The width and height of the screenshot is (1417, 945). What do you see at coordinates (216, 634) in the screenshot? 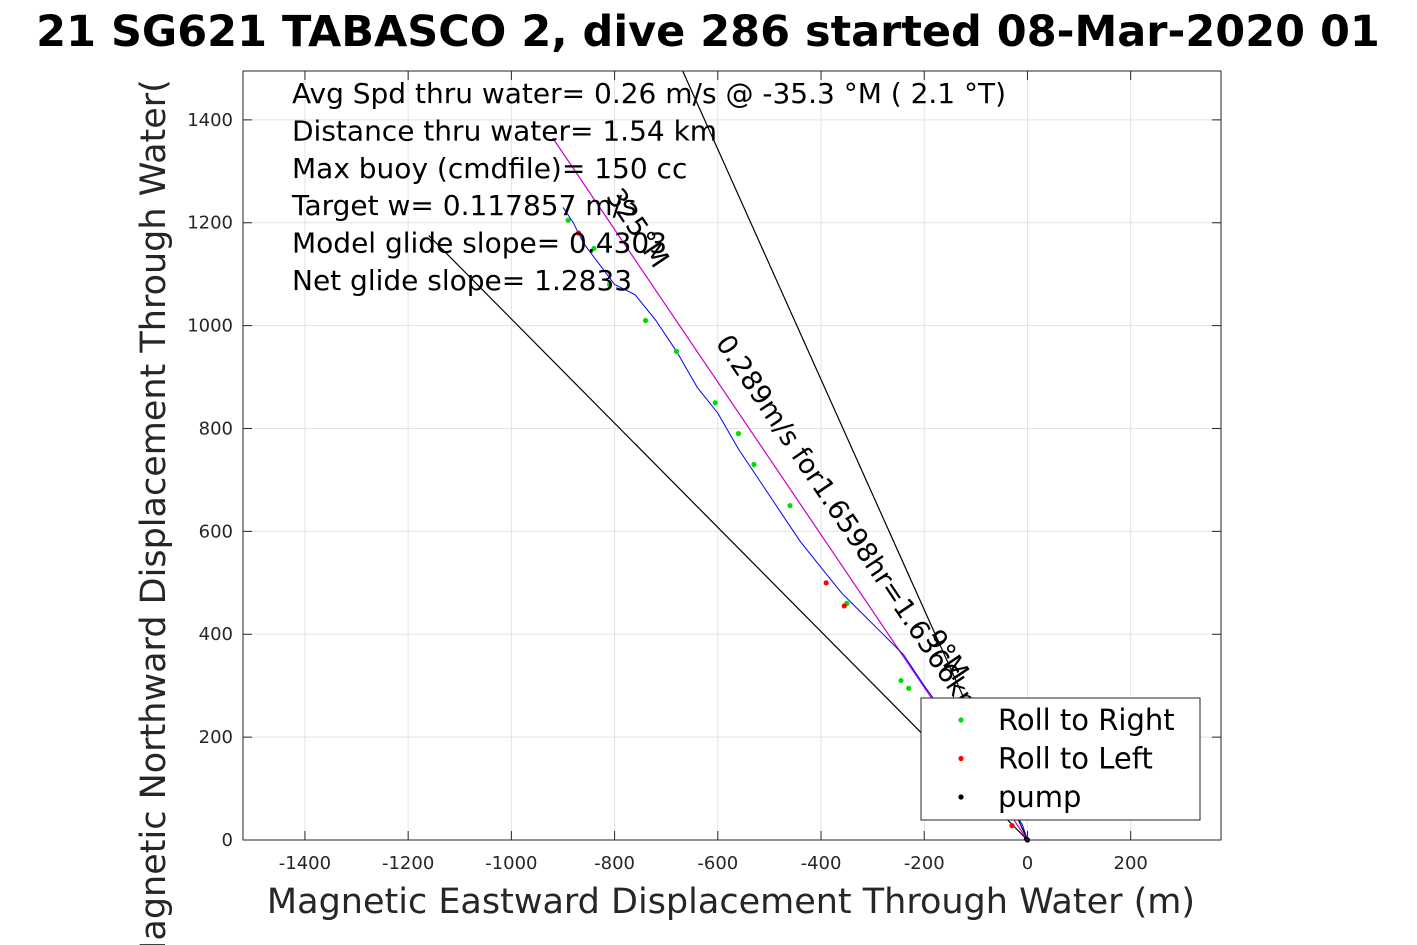
I see `y-tick-label: 400` at bounding box center [216, 634].